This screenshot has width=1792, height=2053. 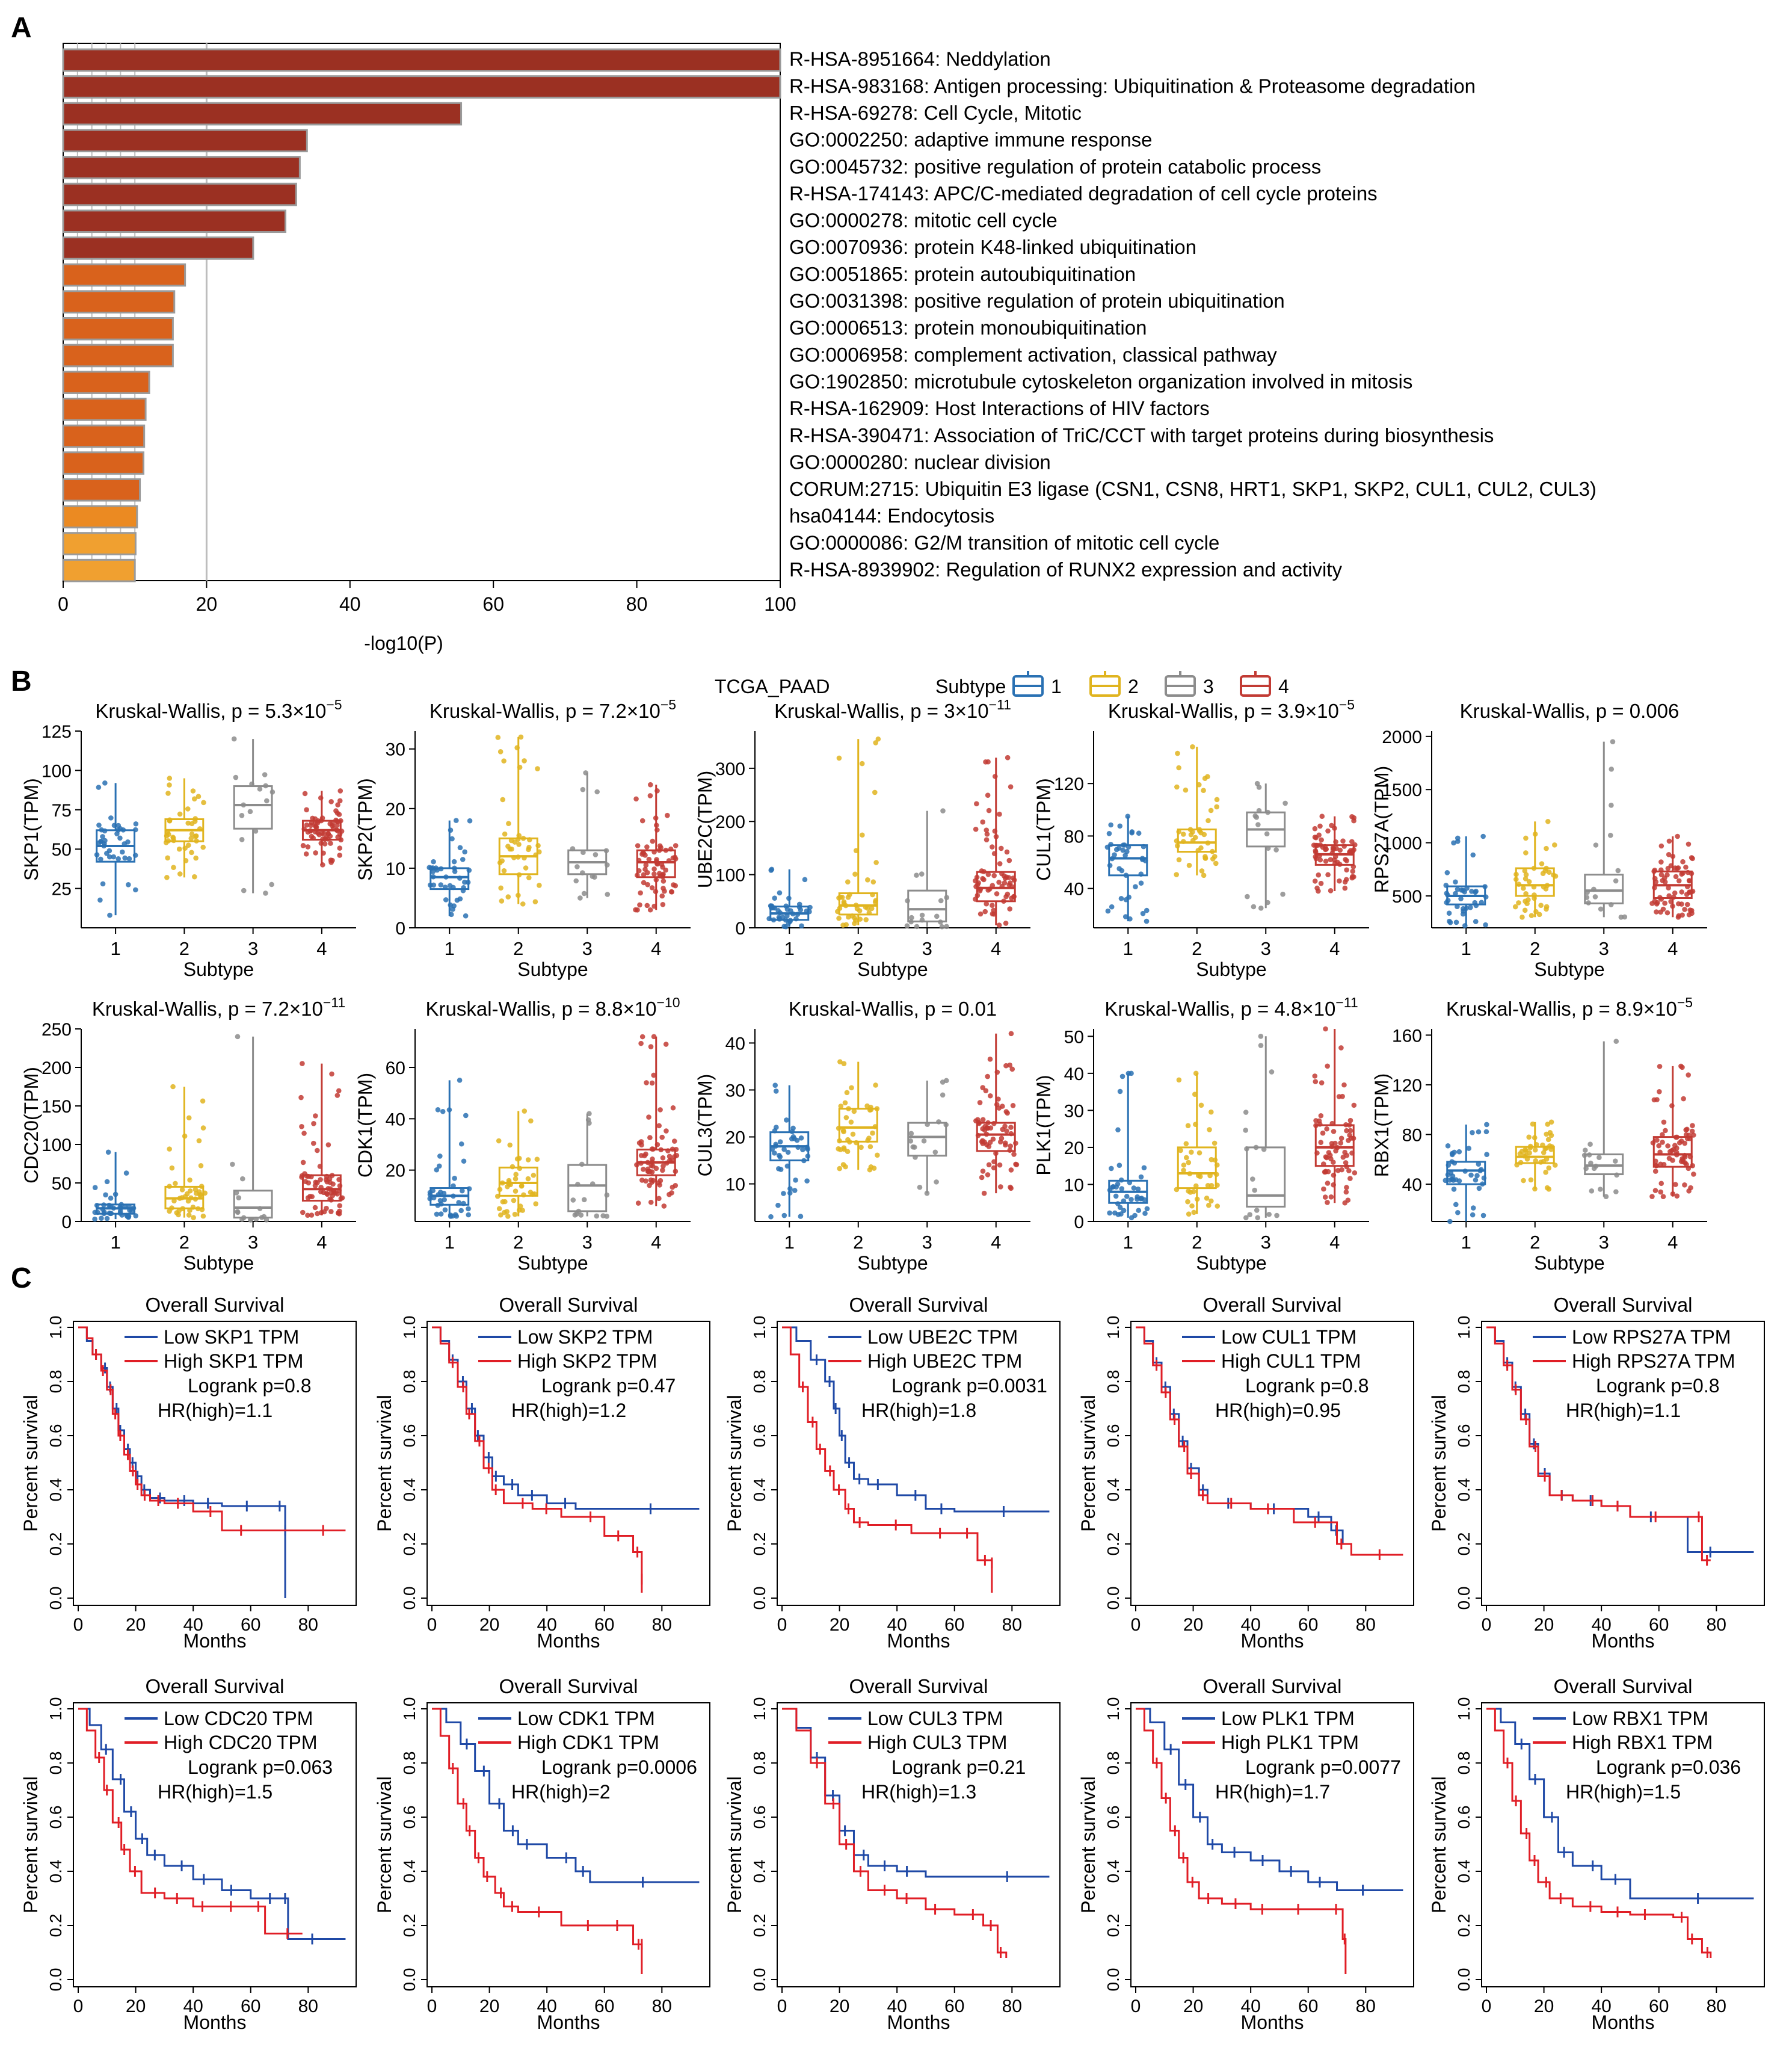 What do you see at coordinates (1466, 948) in the screenshot?
I see `boxplot-x-tick-label: 1` at bounding box center [1466, 948].